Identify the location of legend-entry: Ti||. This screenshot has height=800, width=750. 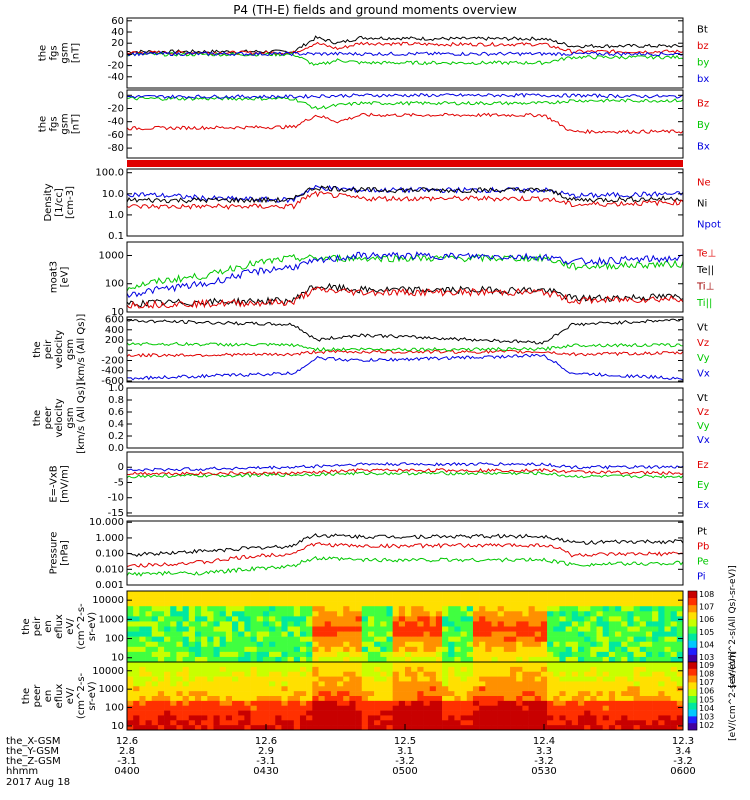
(704, 303).